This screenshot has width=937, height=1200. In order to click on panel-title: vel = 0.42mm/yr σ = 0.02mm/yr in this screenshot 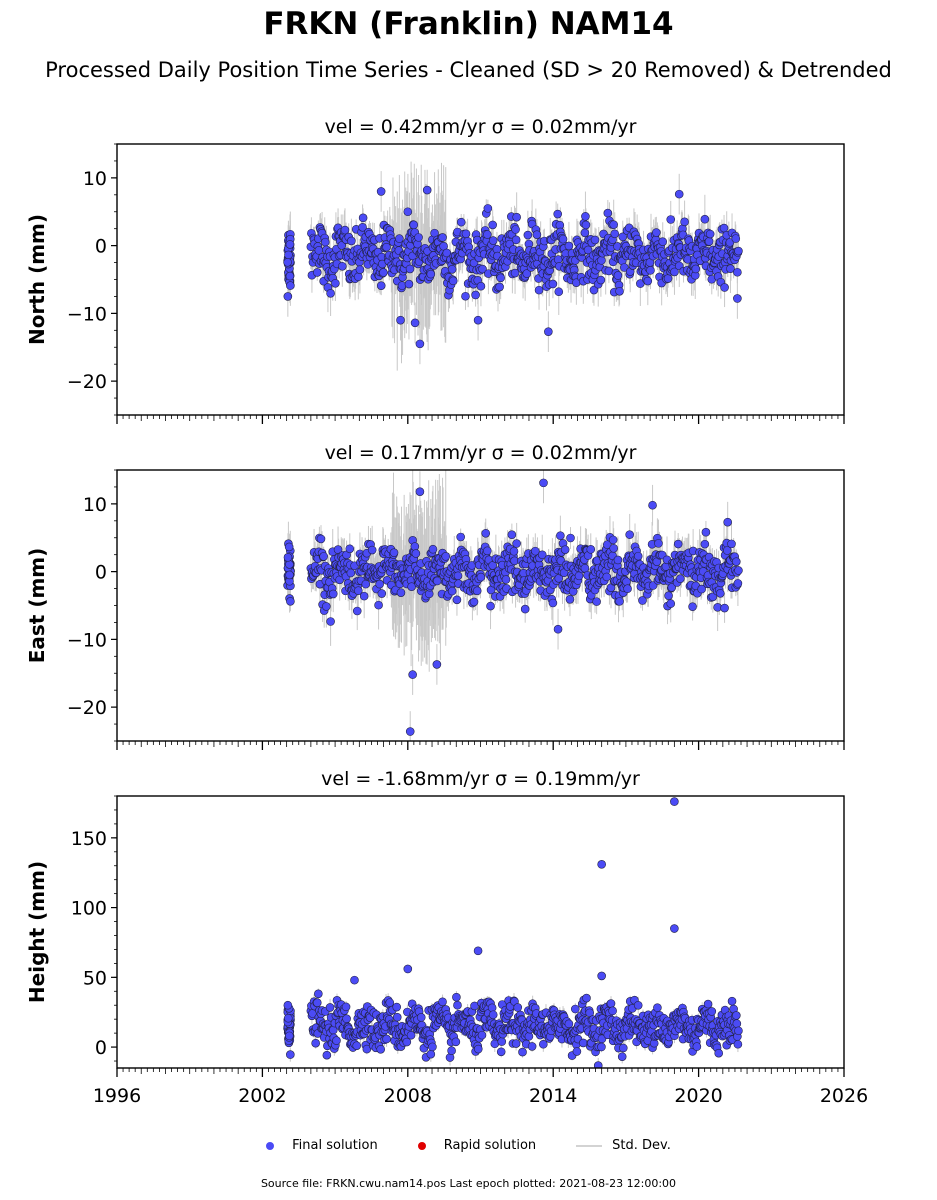, I will do `click(481, 127)`.